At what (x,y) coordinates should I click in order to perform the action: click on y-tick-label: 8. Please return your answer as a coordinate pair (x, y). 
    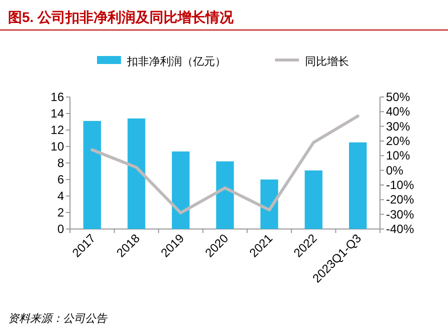
    Looking at the image, I should click on (60, 163).